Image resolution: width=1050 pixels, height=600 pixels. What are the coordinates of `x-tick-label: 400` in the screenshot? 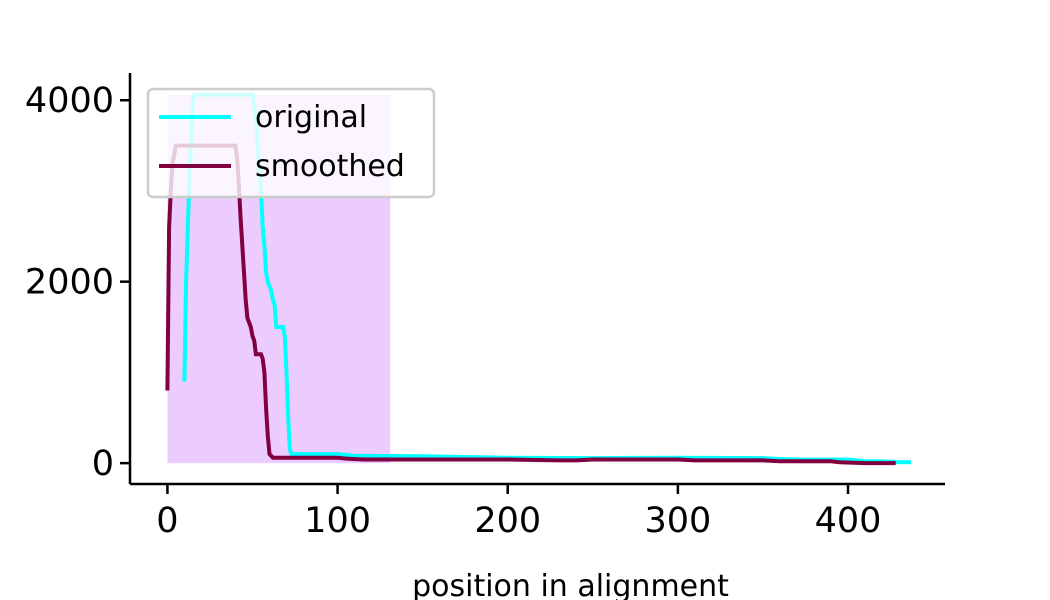 It's located at (848, 521).